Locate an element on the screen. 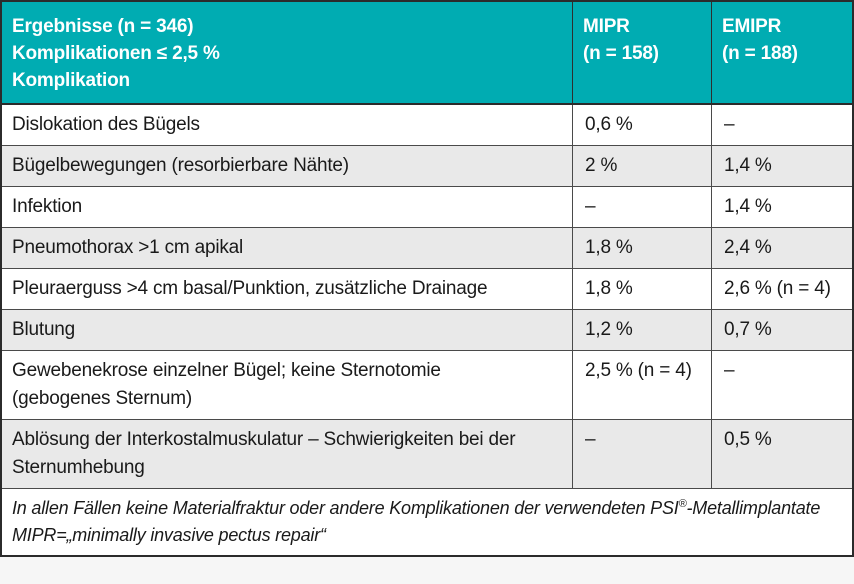 Image resolution: width=854 pixels, height=584 pixels. emipr-value-cell: 2,6 % (n = 4) is located at coordinates (781, 289).